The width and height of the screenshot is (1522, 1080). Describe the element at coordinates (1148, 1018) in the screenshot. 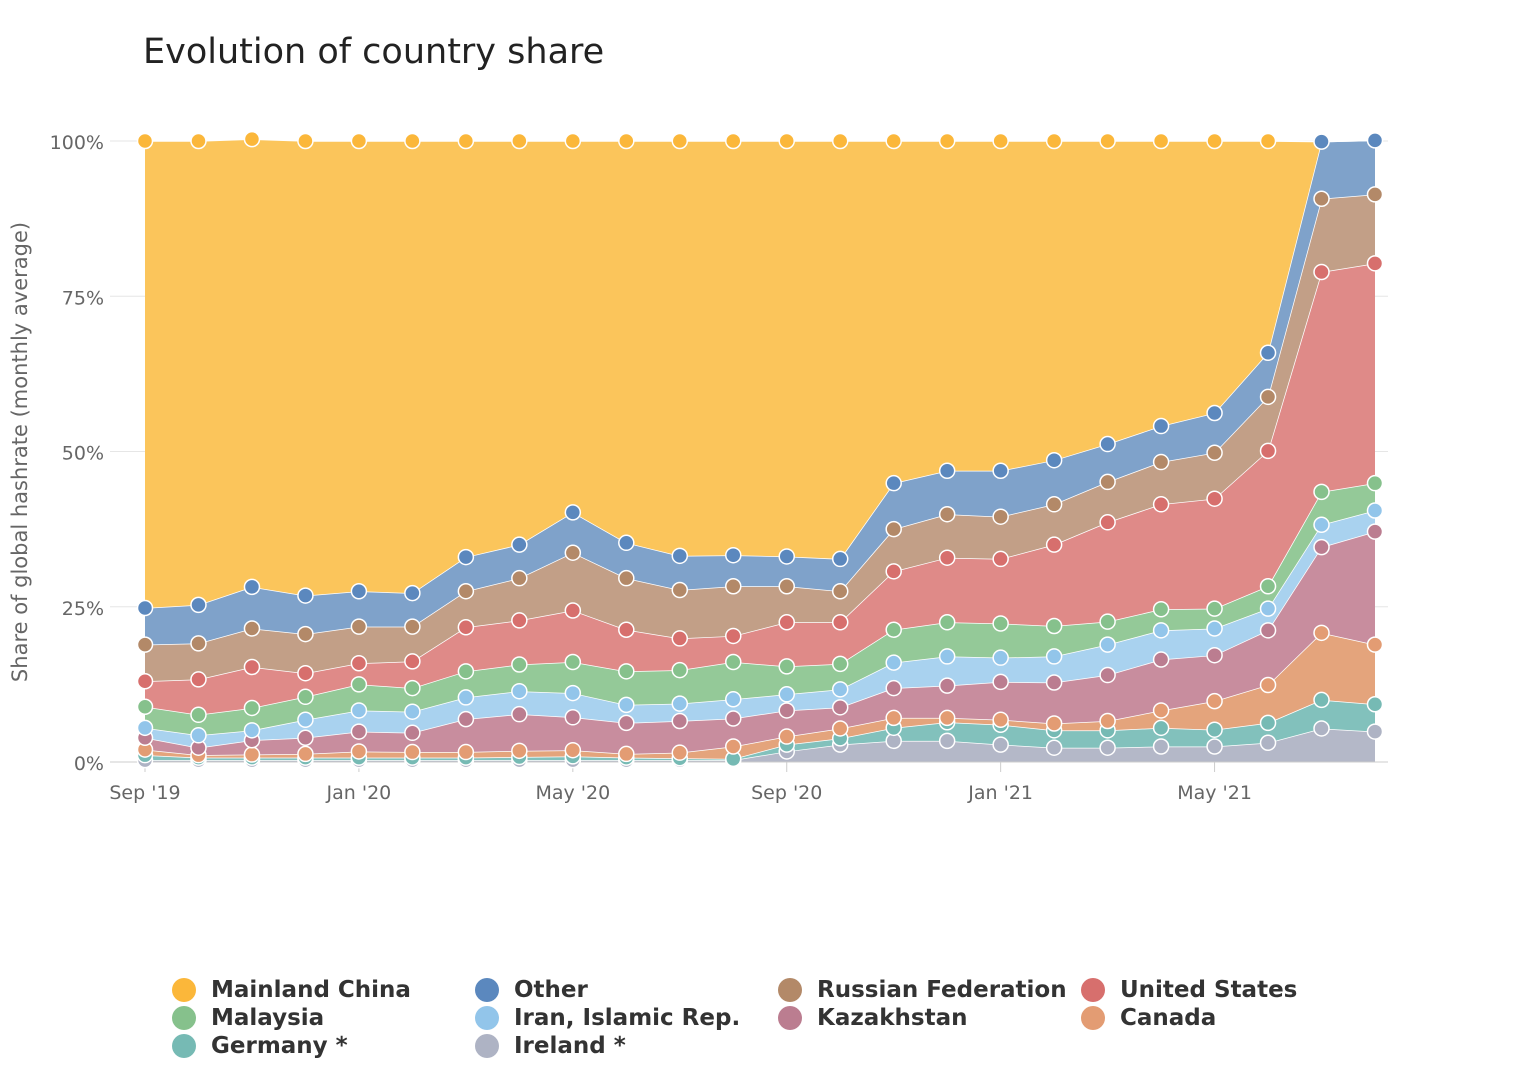

I see `legend-item: Canada` at that location.